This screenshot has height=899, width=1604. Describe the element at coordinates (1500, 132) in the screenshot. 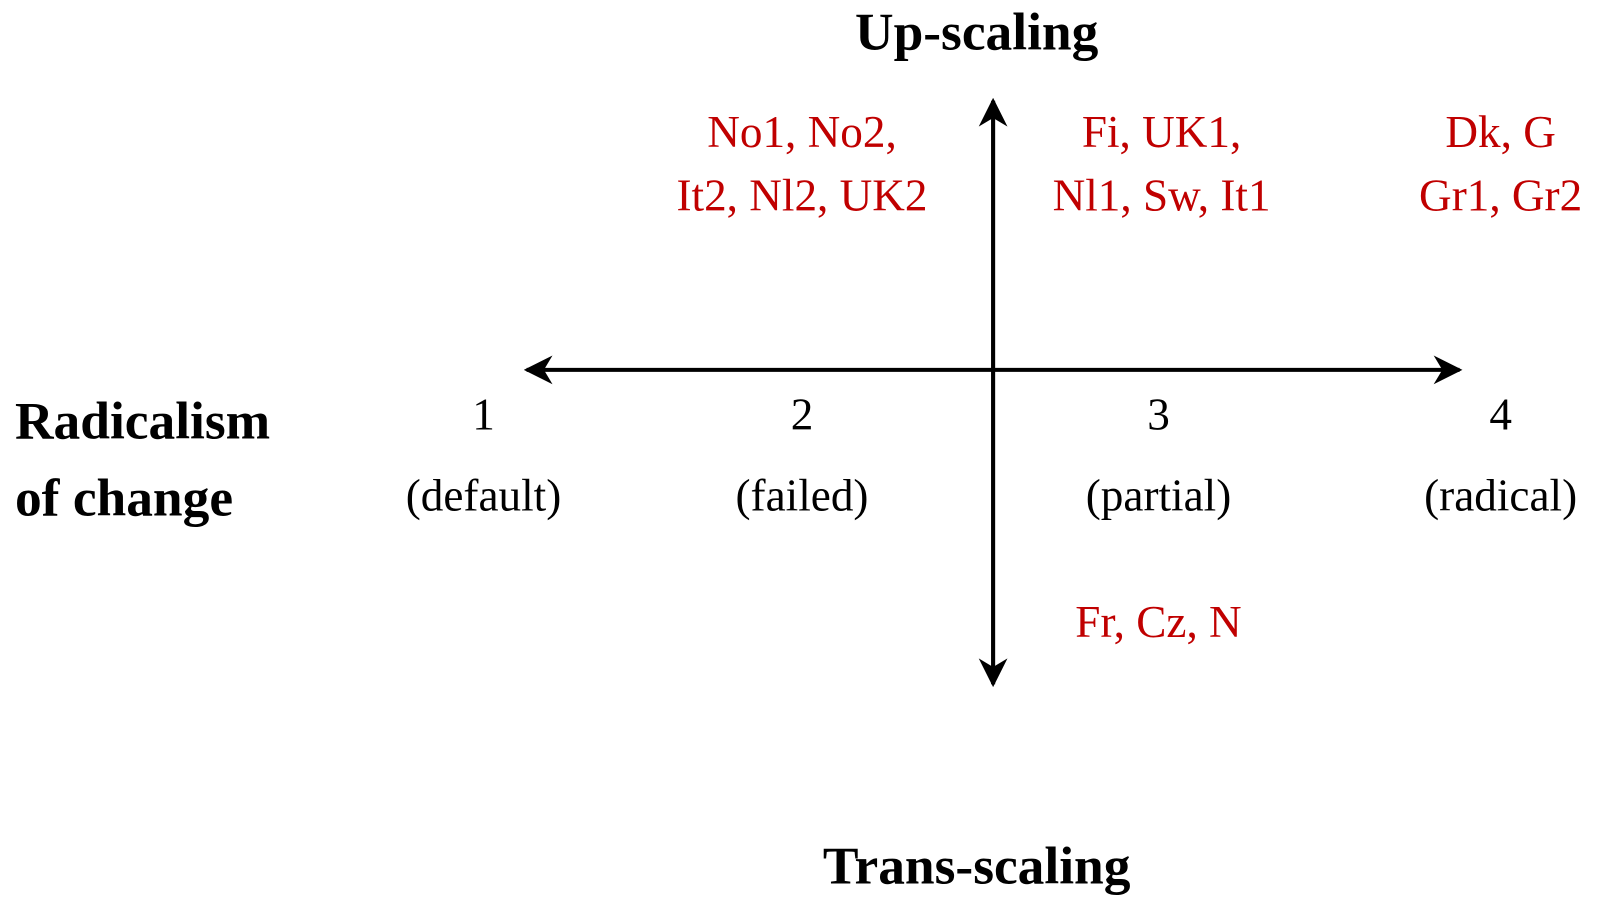

I see `case-group: Dk, G` at that location.